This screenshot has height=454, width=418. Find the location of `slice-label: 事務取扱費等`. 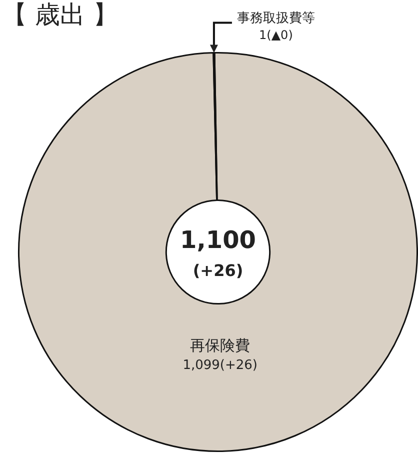

slice-label: 事務取扱費等 is located at coordinates (275, 18).